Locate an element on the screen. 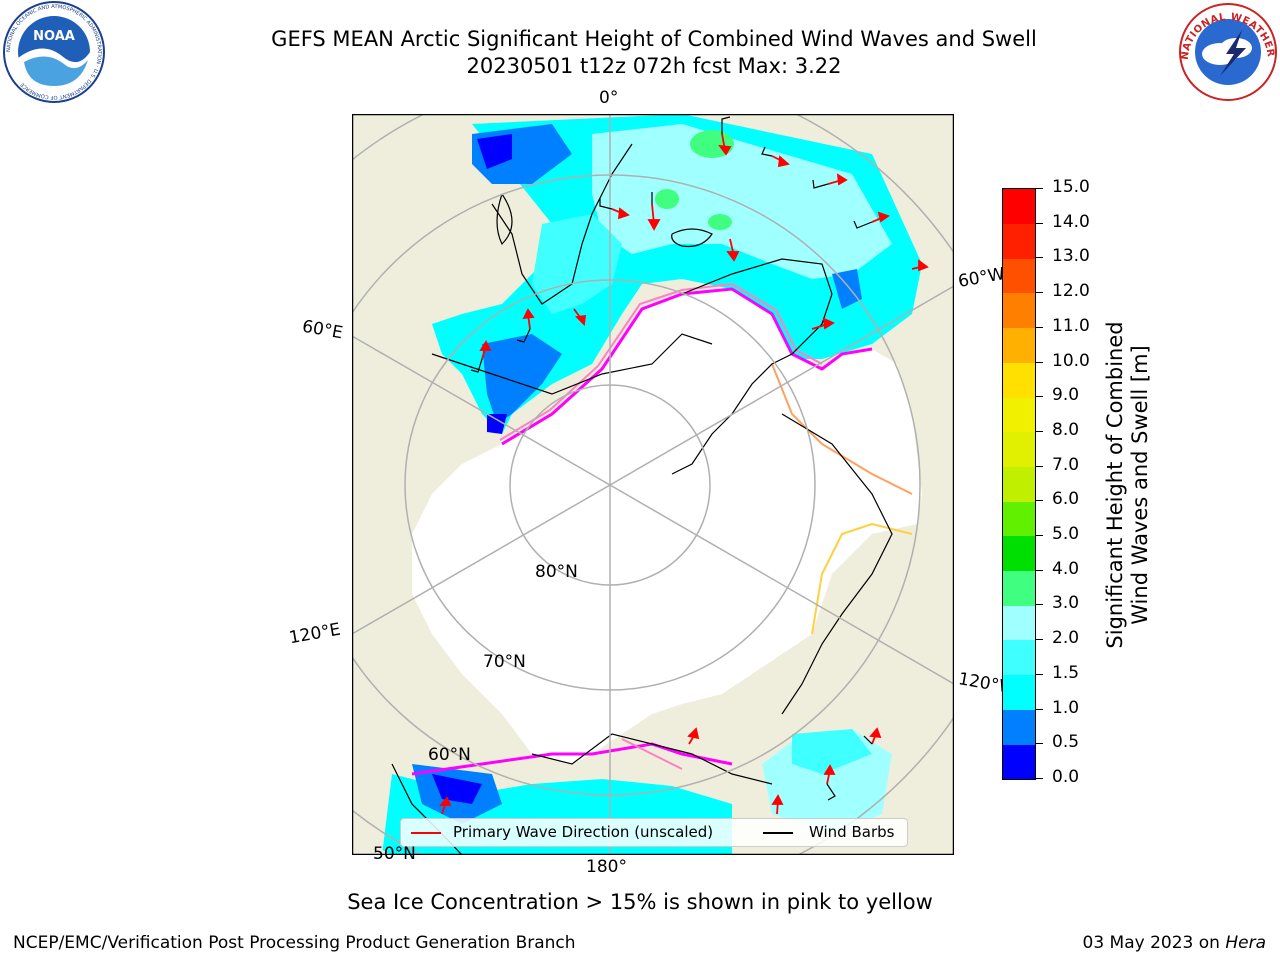 The width and height of the screenshot is (1280, 960). legend-barb-label: Wind Barbs is located at coordinates (852, 832).